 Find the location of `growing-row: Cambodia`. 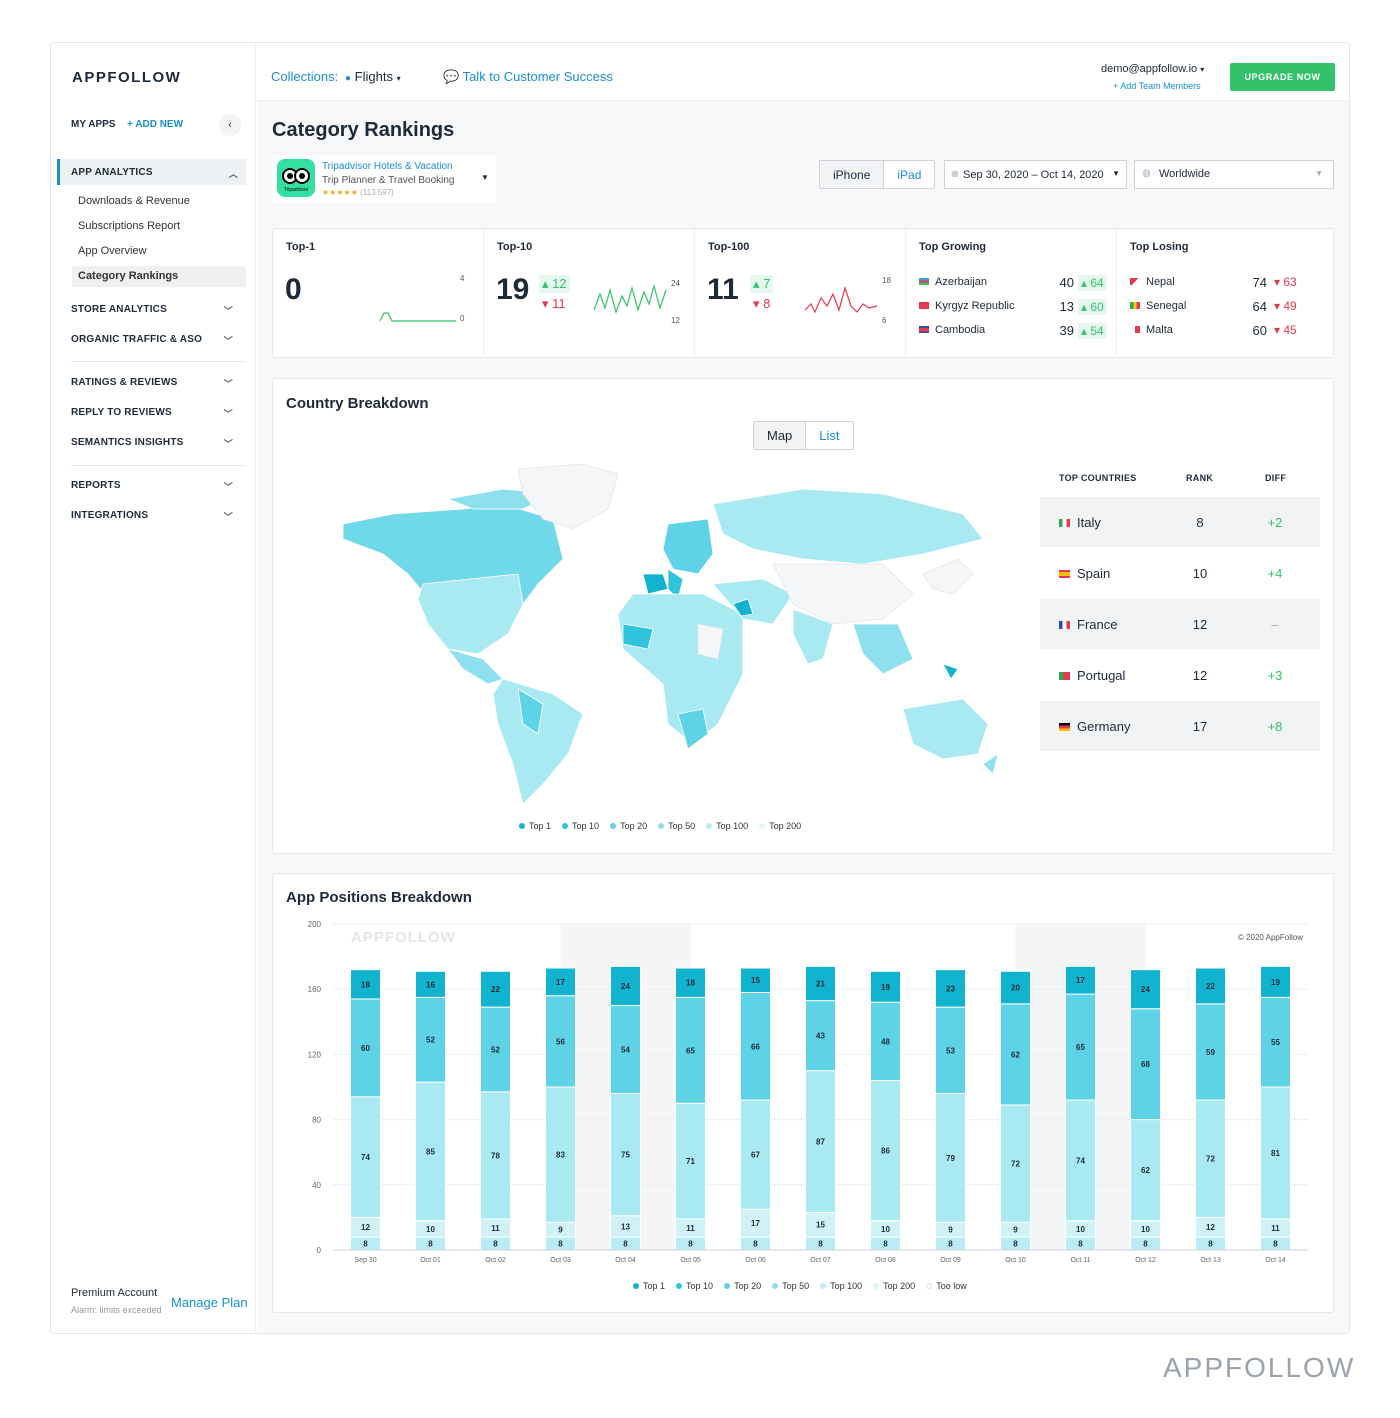

growing-row: Cambodia is located at coordinates (952, 330).